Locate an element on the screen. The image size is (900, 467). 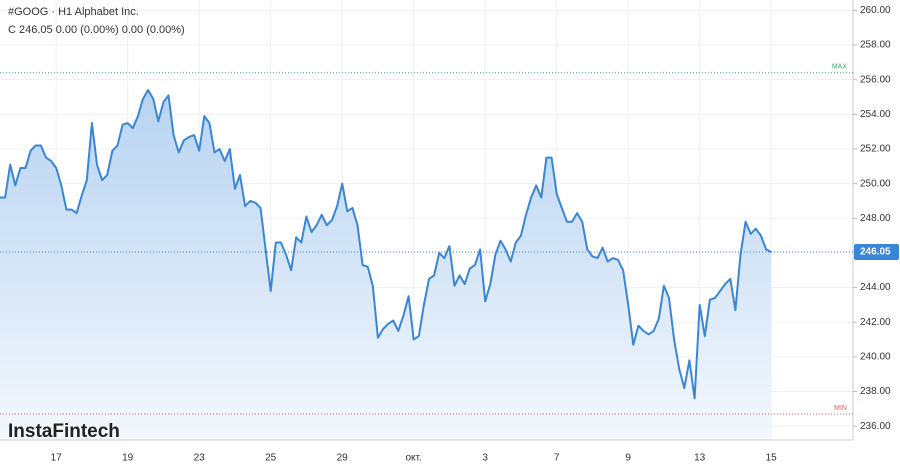
y-tick-label: 238.00 is located at coordinates (875, 391).